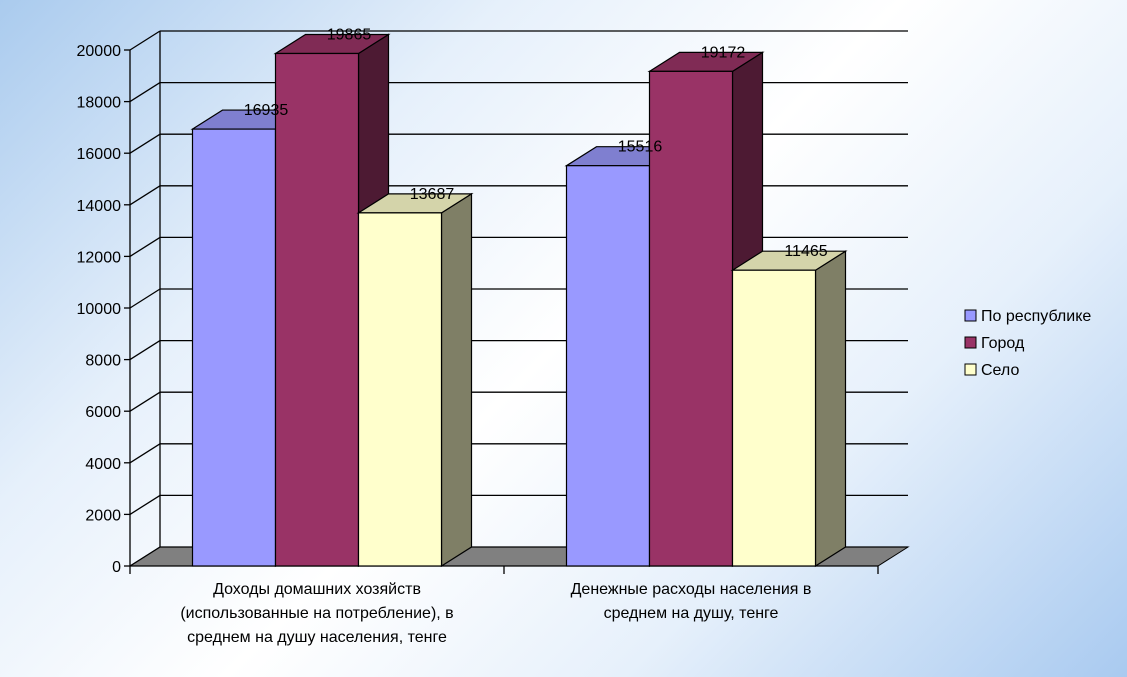  I want to click on y-tick-label: 16000, so click(99, 154).